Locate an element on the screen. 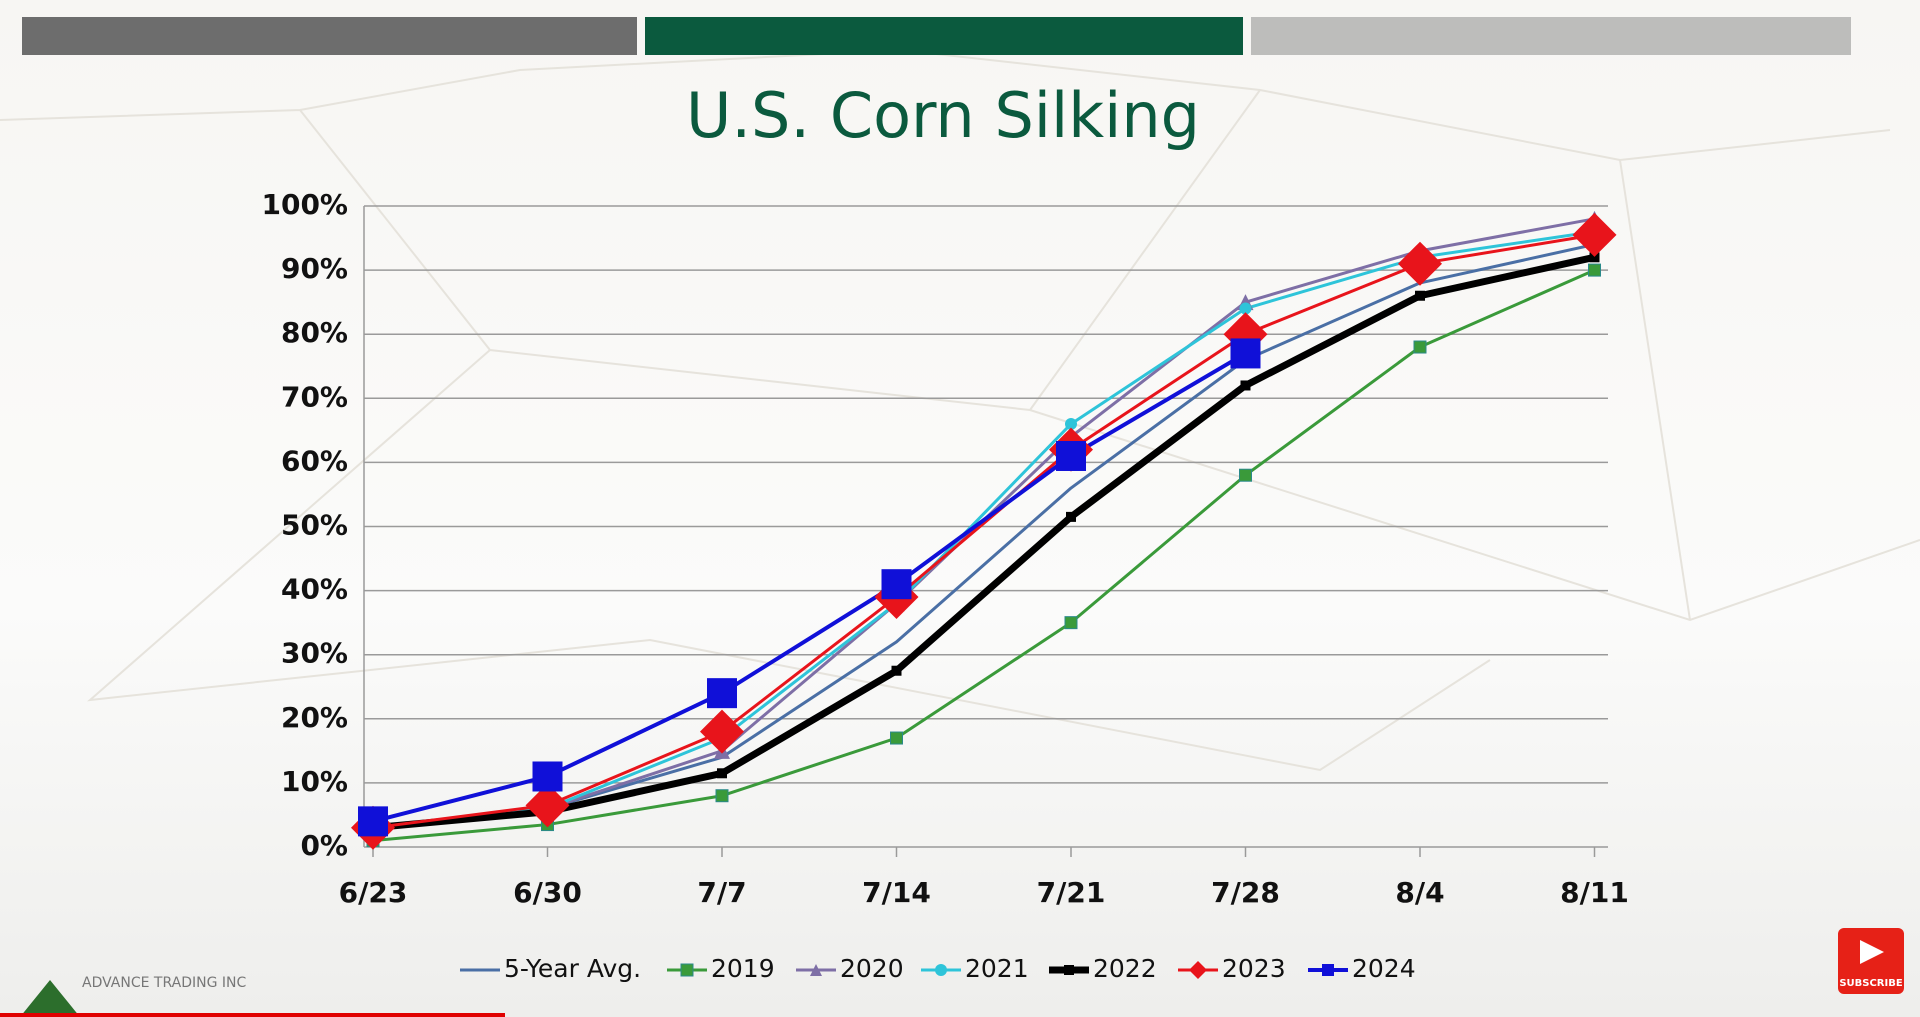 Image resolution: width=1920 pixels, height=1017 pixels. legend-label: 5-Year Avg. is located at coordinates (572, 968).